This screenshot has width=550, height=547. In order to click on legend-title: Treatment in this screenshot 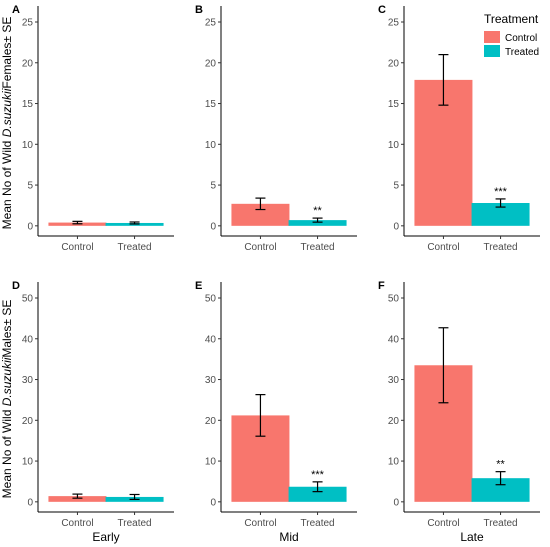, I will do `click(511, 19)`.